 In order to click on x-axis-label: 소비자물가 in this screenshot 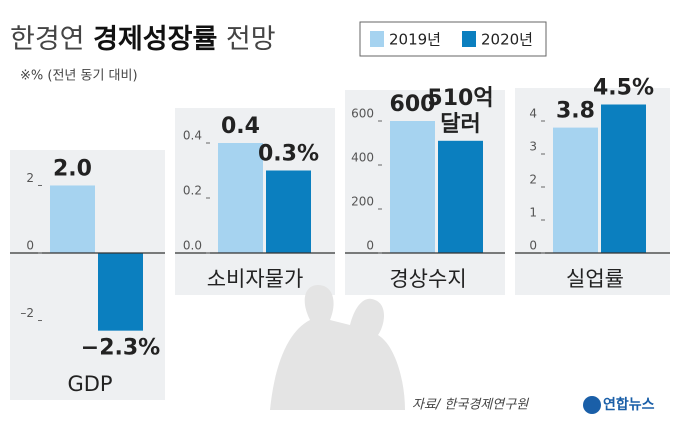, I will do `click(255, 279)`.